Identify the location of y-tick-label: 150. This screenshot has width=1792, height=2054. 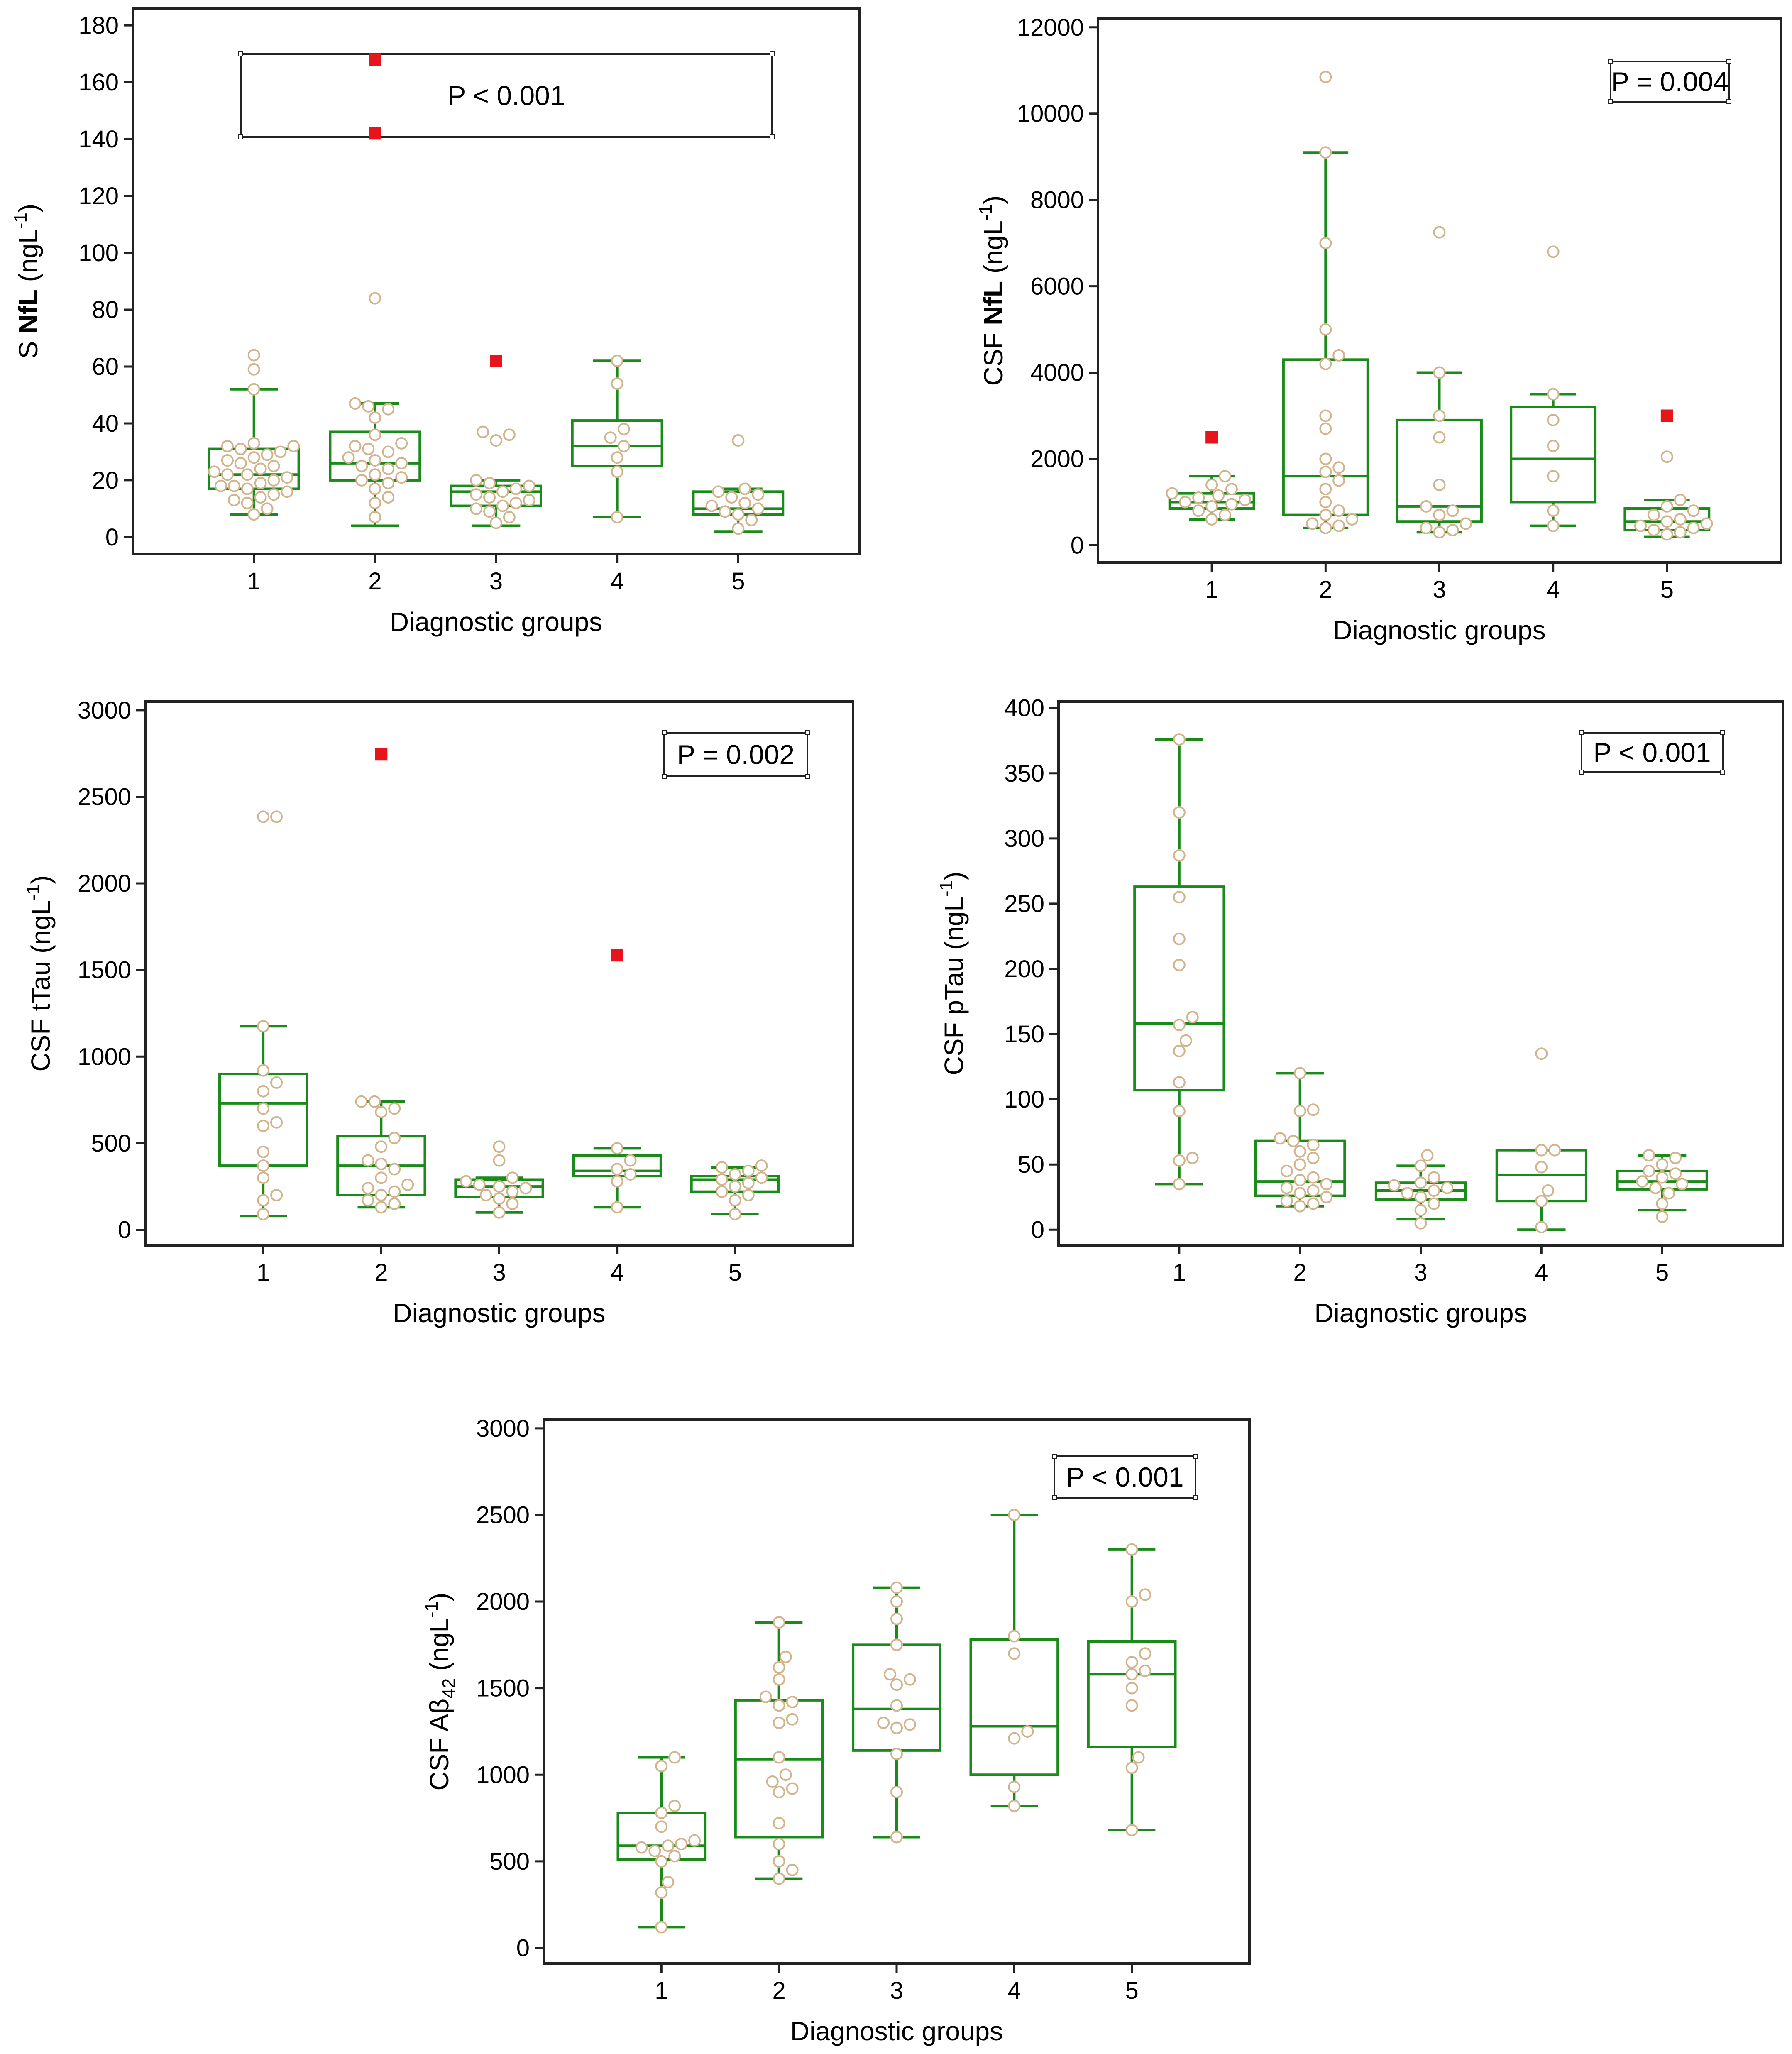
(1024, 1034).